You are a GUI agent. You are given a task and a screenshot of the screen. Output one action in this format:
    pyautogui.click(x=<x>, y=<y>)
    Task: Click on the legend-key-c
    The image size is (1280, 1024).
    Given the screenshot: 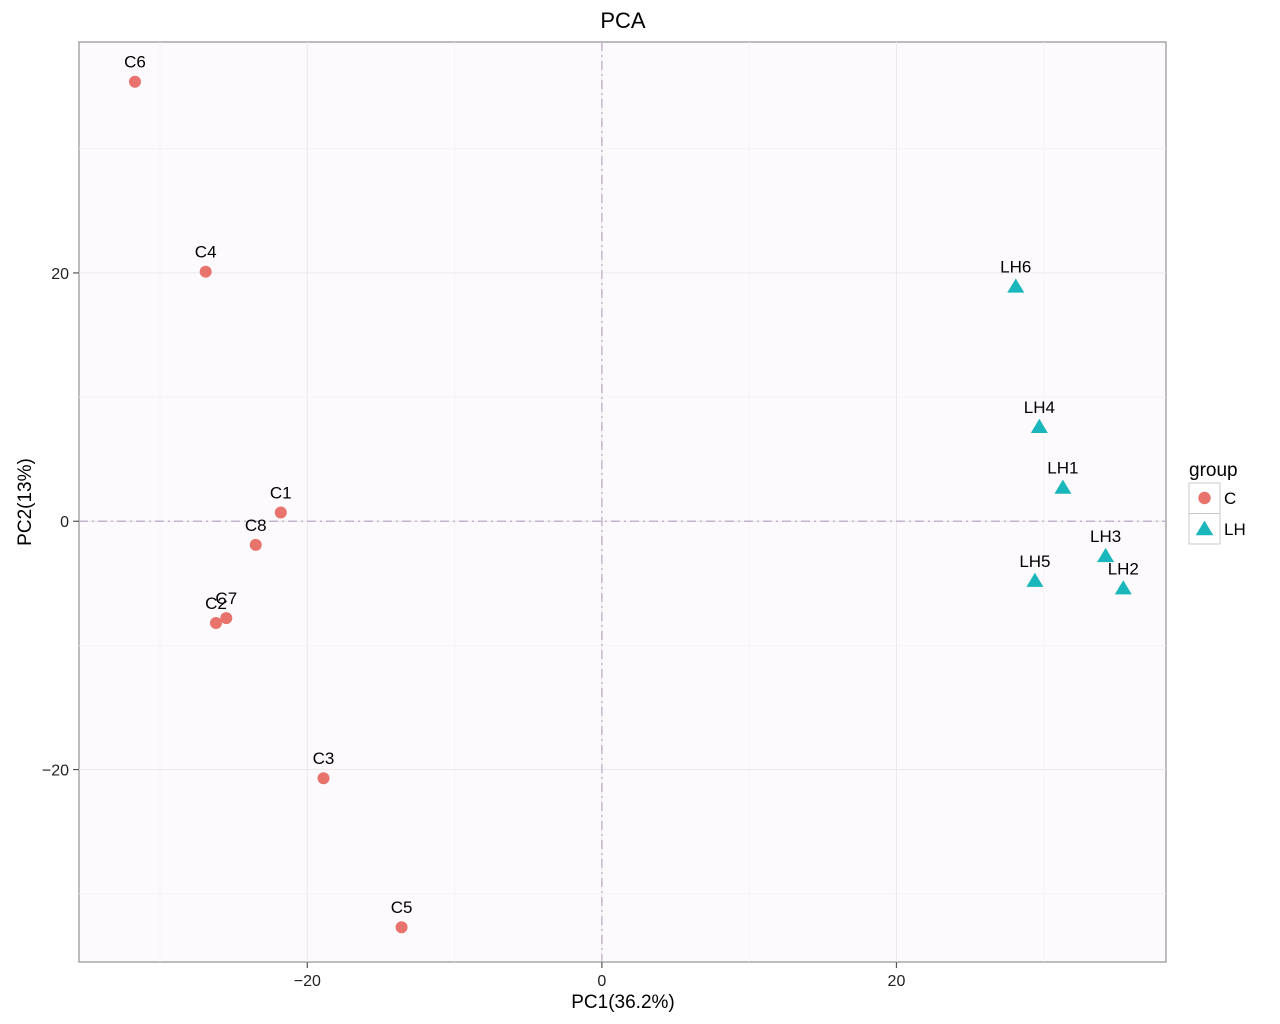 What is the action you would take?
    pyautogui.click(x=1204, y=498)
    